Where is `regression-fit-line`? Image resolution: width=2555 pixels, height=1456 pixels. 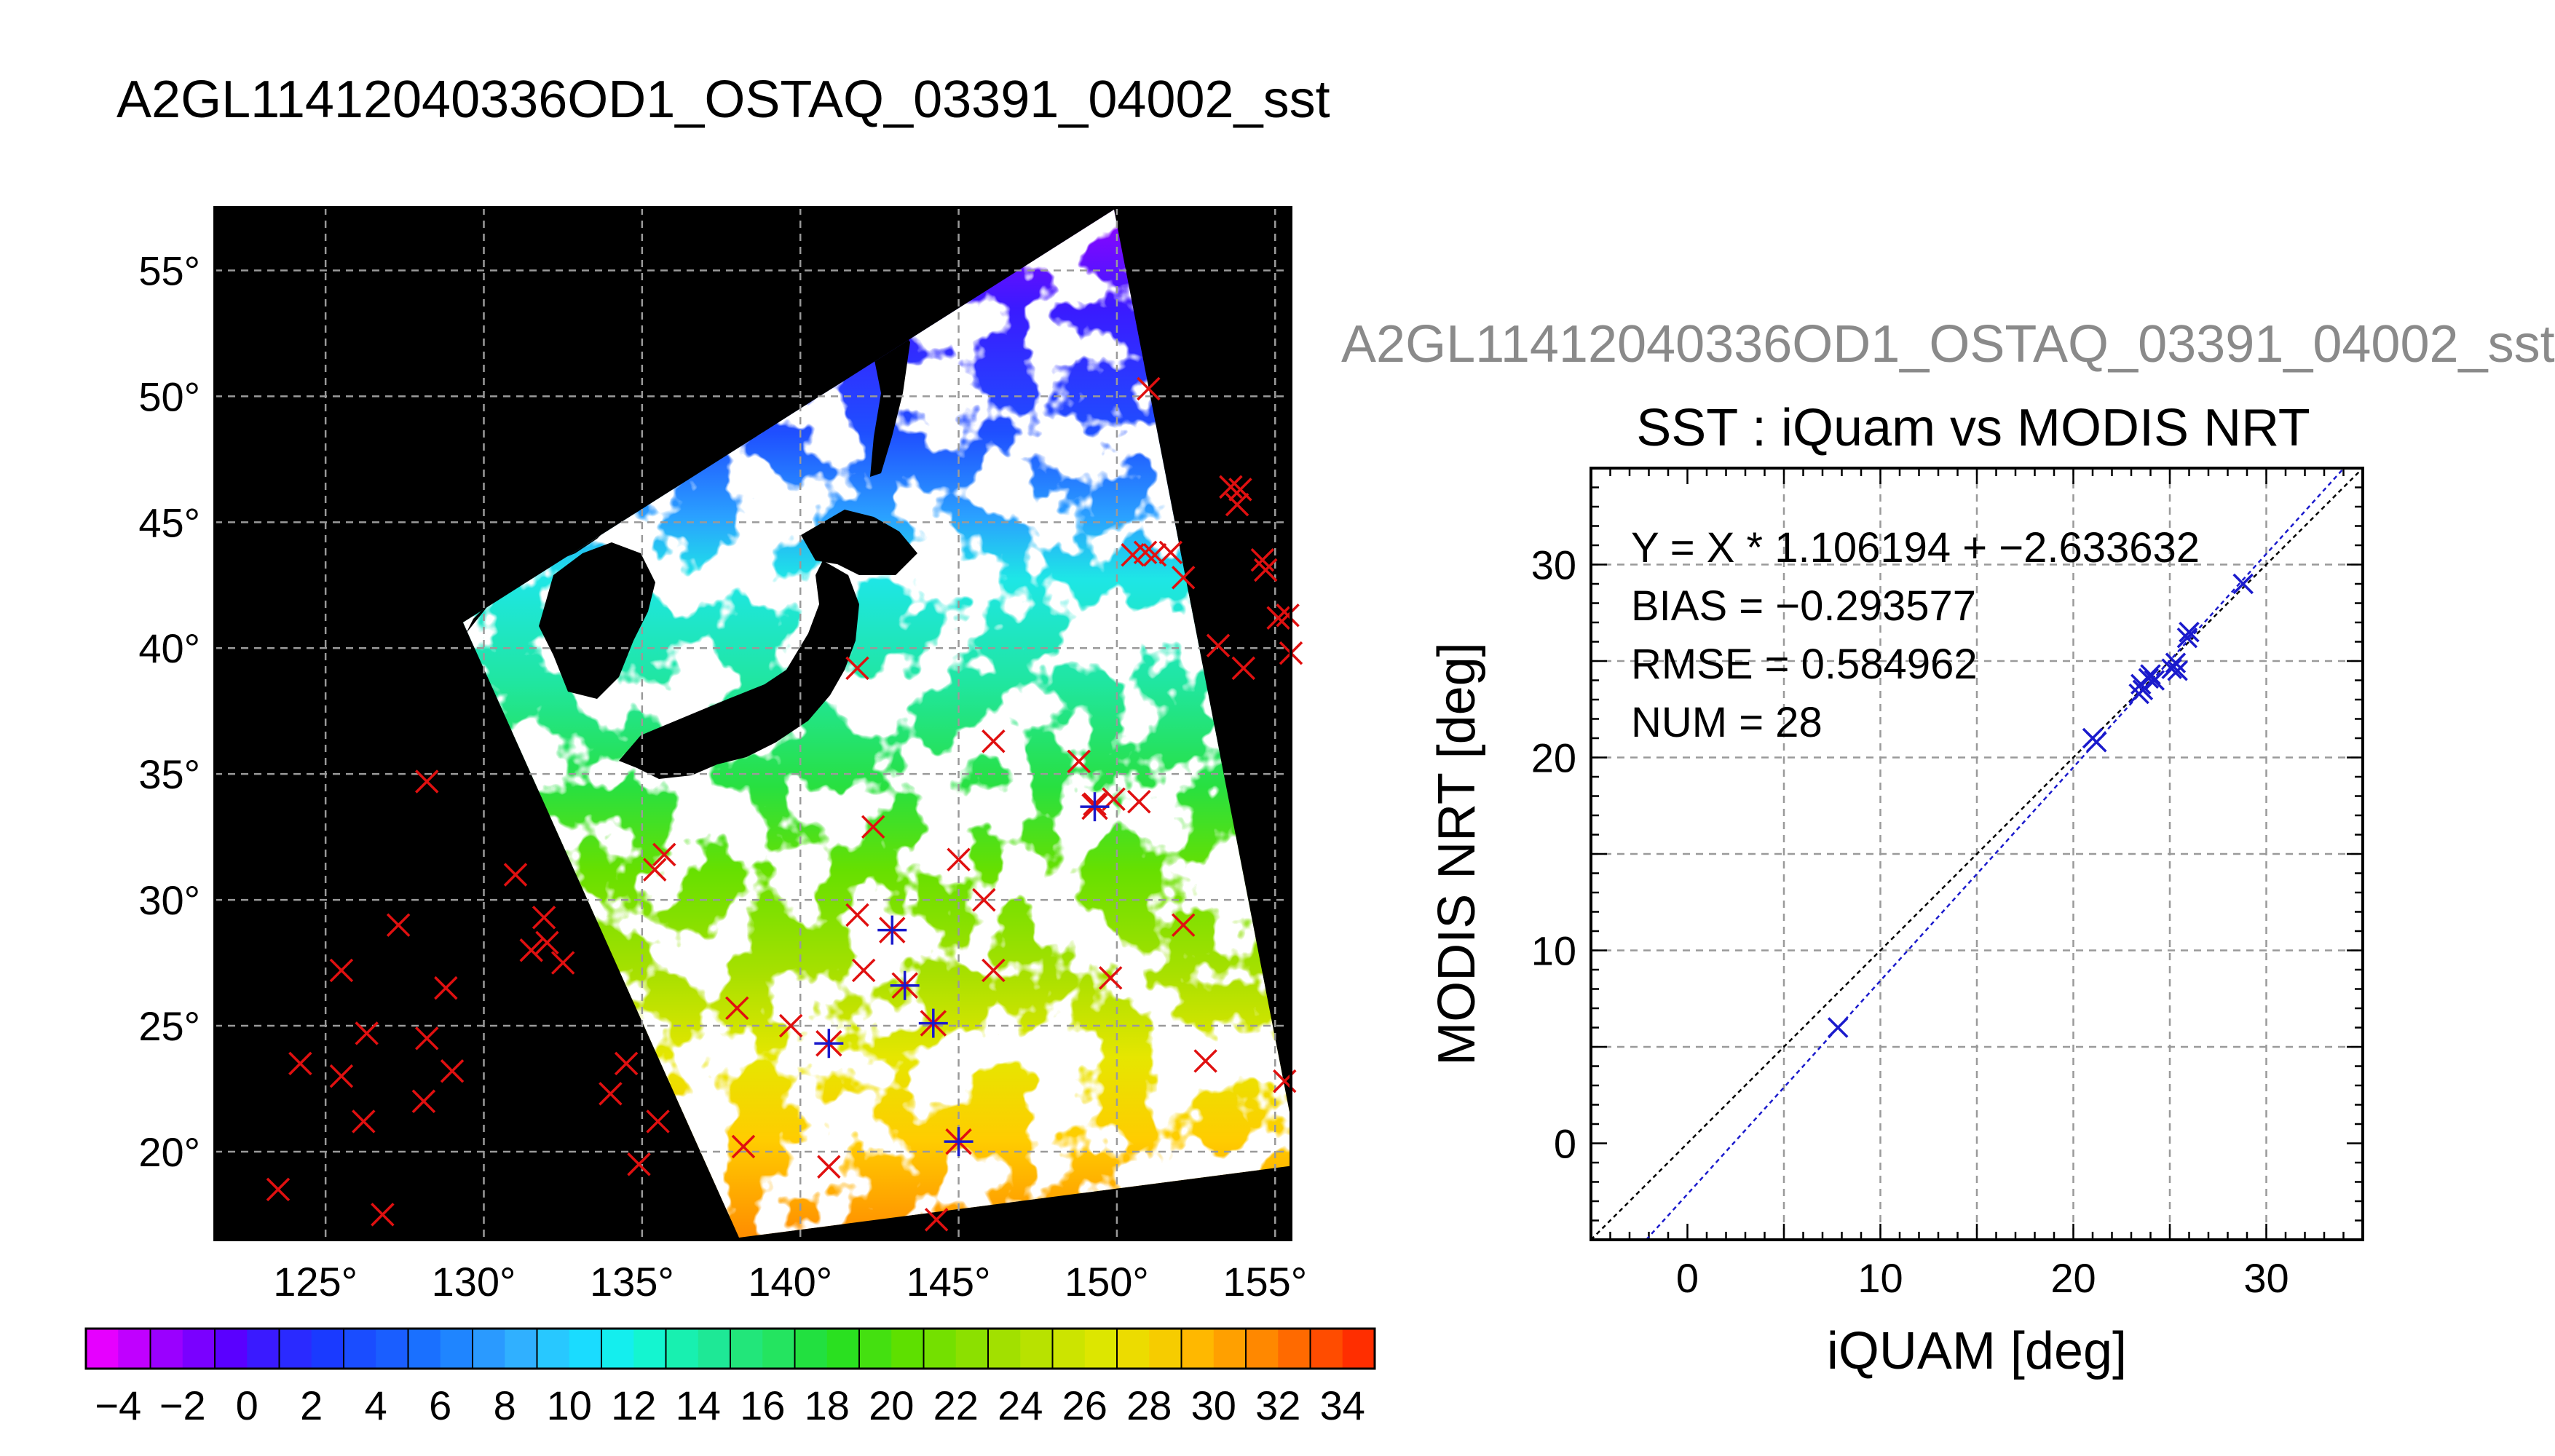
regression-fit-line is located at coordinates (1995, 854).